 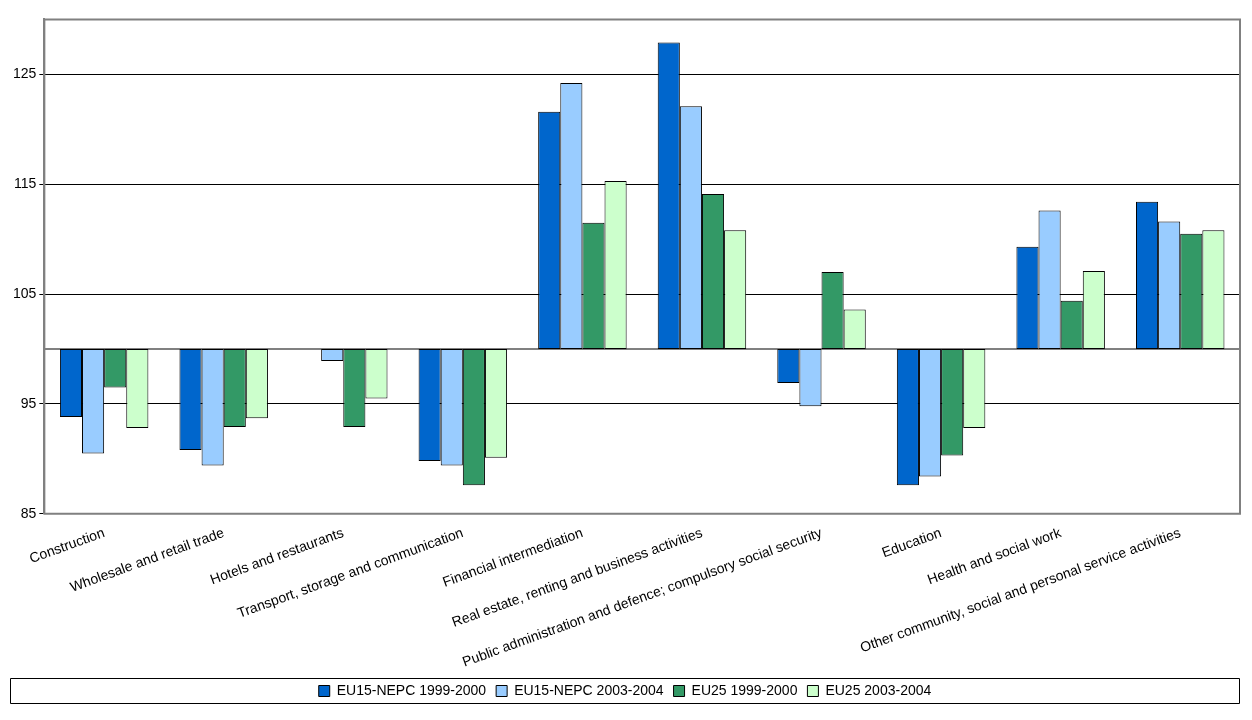 I want to click on y-tick-label: 125, so click(x=25, y=73).